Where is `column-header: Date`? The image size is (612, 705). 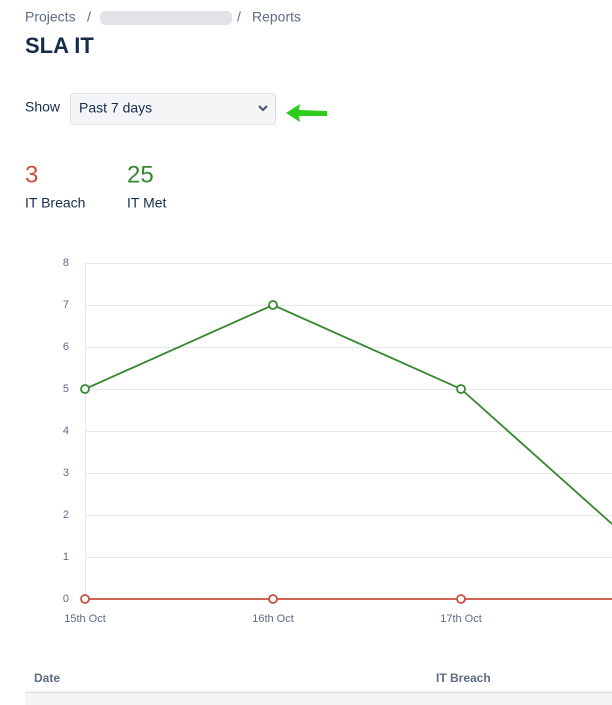
column-header: Date is located at coordinates (47, 678).